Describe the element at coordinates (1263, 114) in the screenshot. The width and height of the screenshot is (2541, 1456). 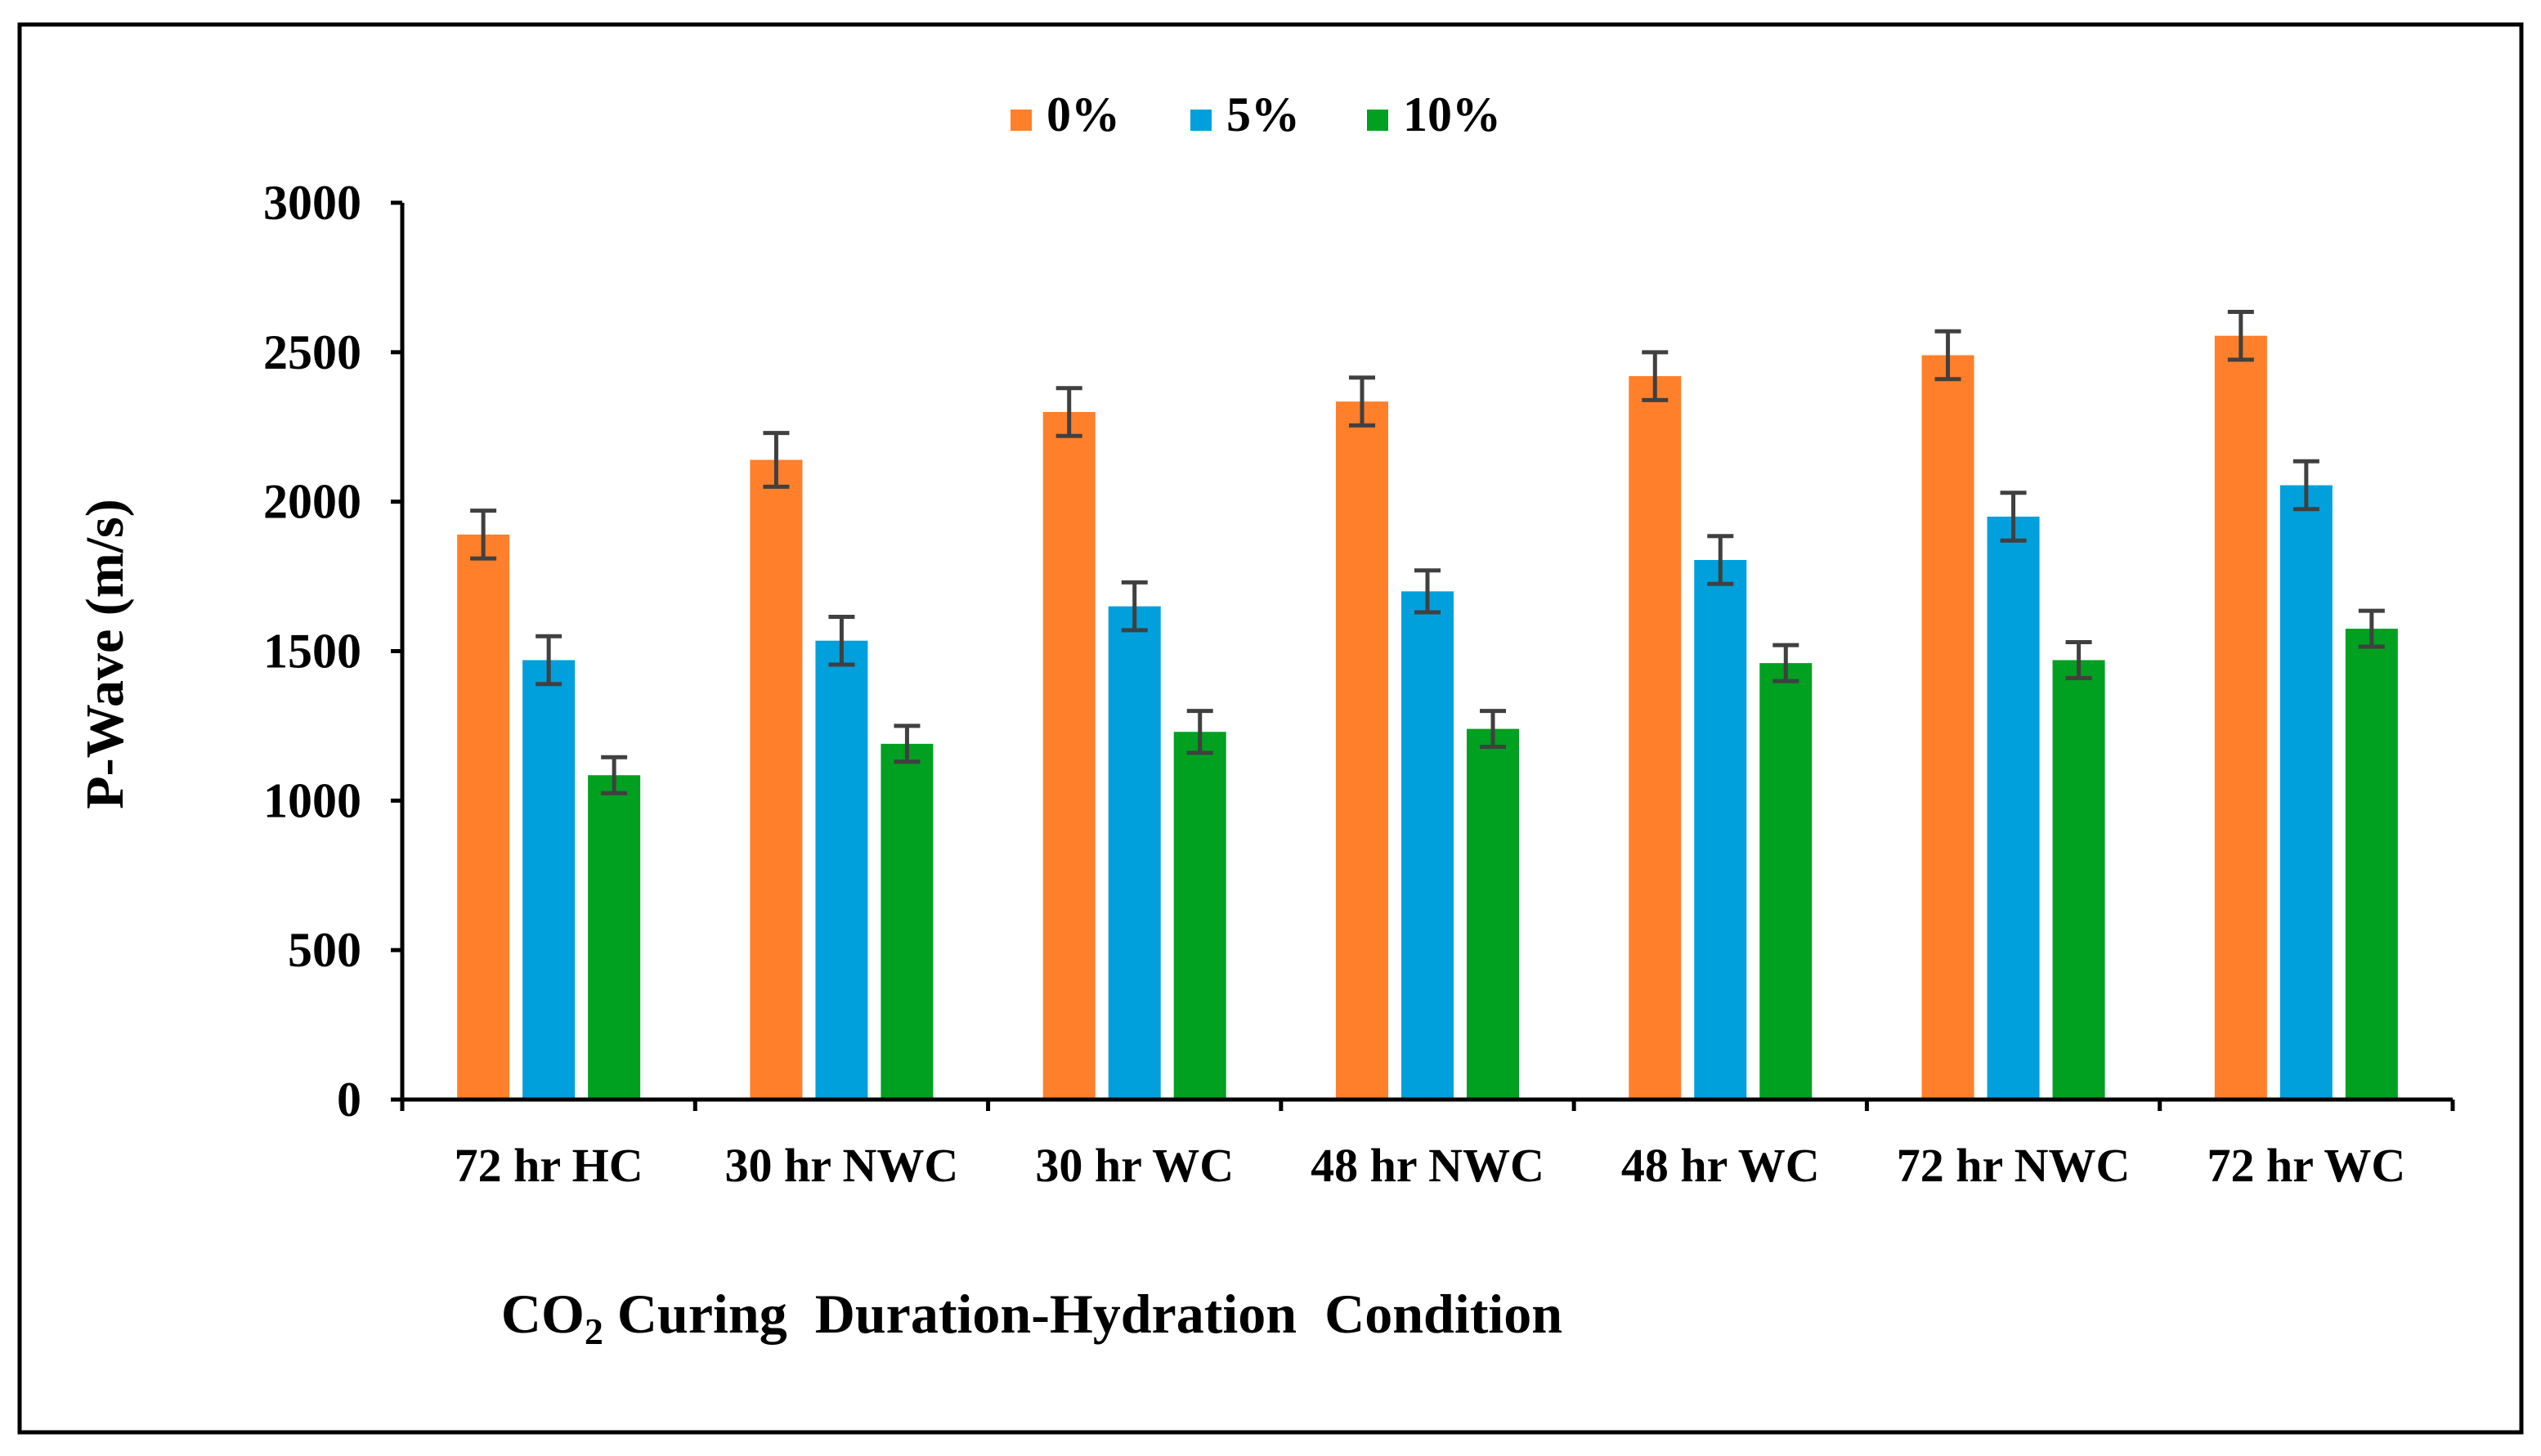
I see `legend-label: 5%` at that location.